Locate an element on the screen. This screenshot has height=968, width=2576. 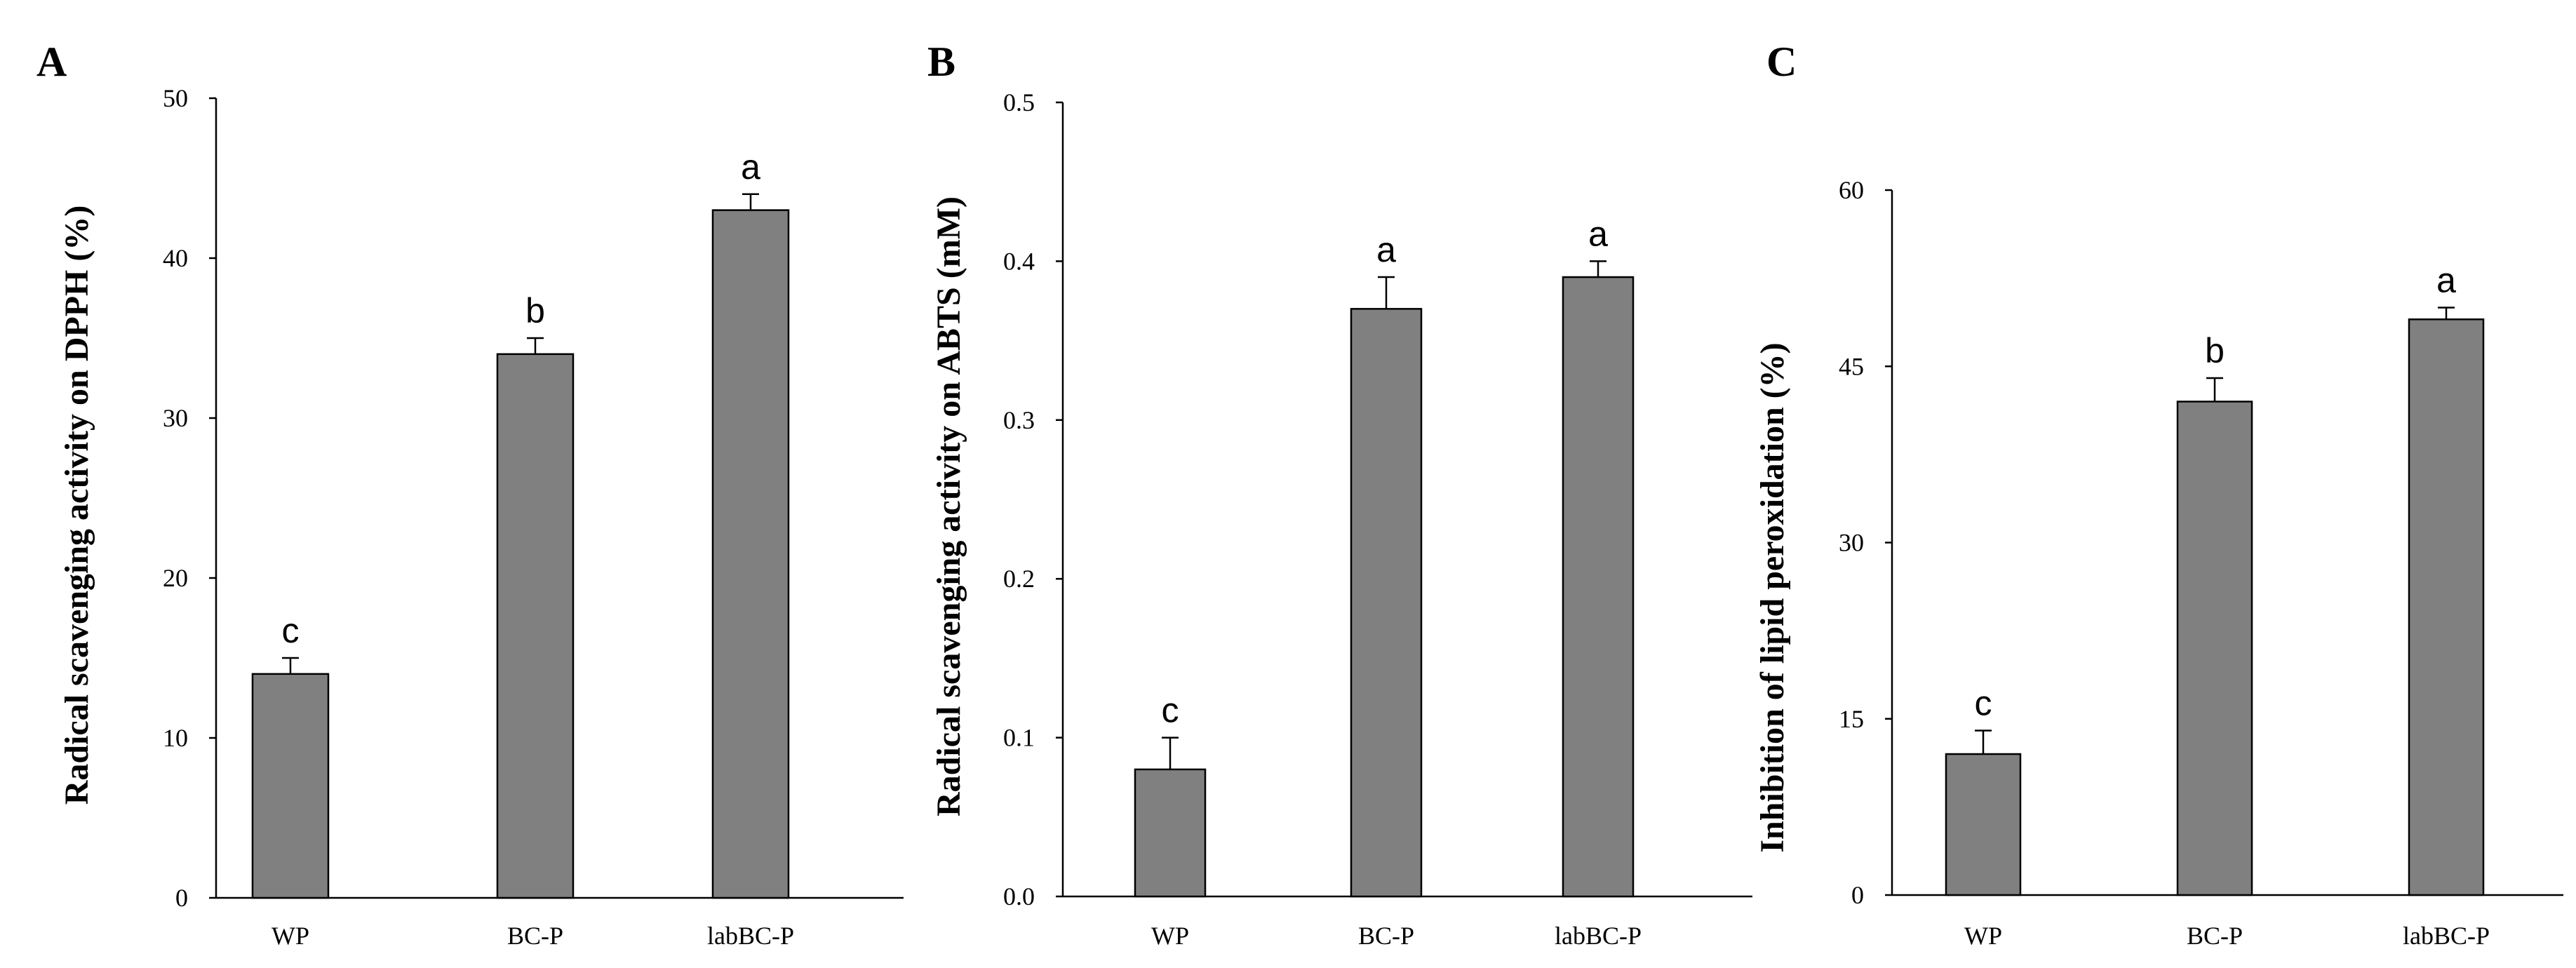
y-axis-title-c: Inhibition of lipid peroxidation (%) is located at coordinates (1773, 597).